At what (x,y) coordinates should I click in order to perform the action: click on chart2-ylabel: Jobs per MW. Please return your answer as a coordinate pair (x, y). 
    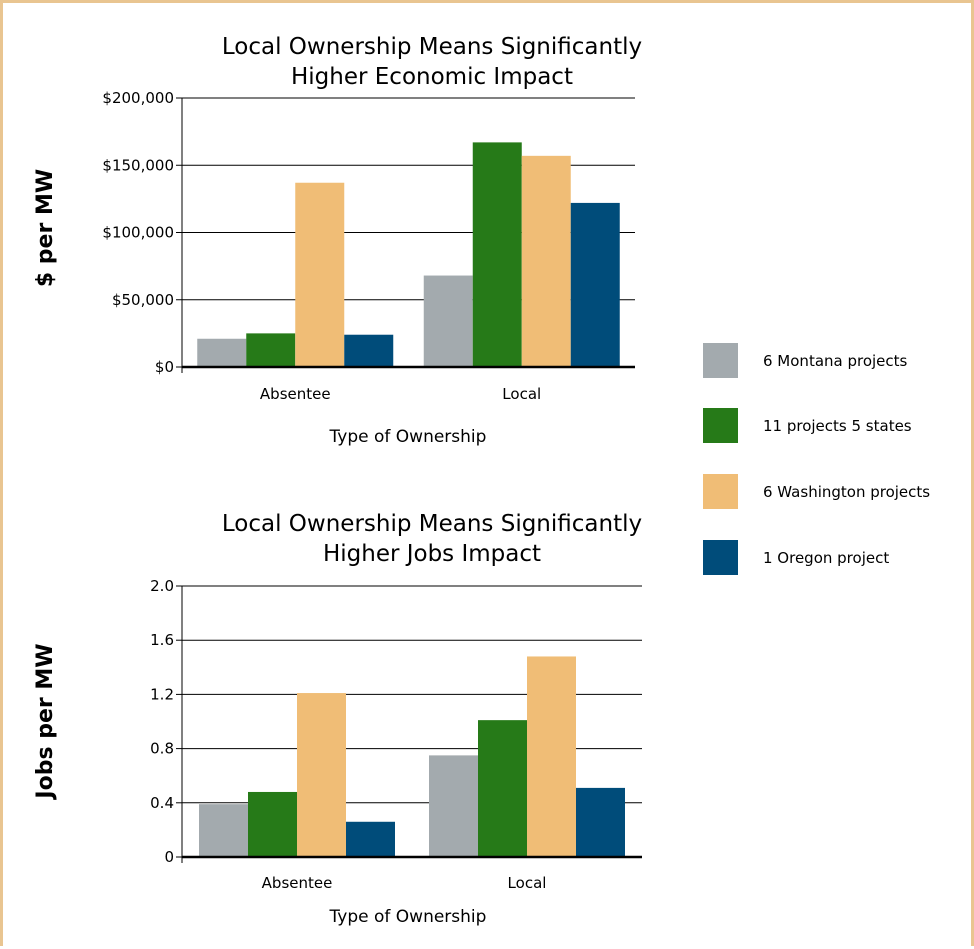
    Looking at the image, I should click on (45, 721).